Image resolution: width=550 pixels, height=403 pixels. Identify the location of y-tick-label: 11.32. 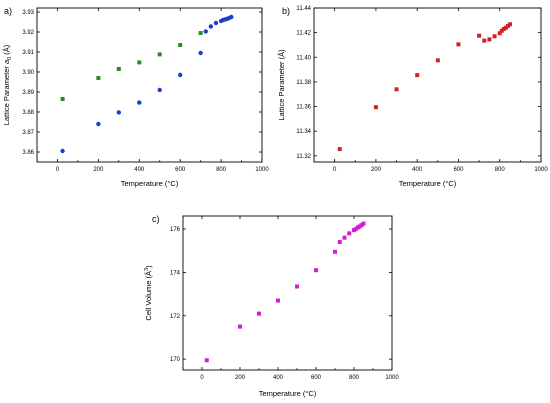
(303, 157).